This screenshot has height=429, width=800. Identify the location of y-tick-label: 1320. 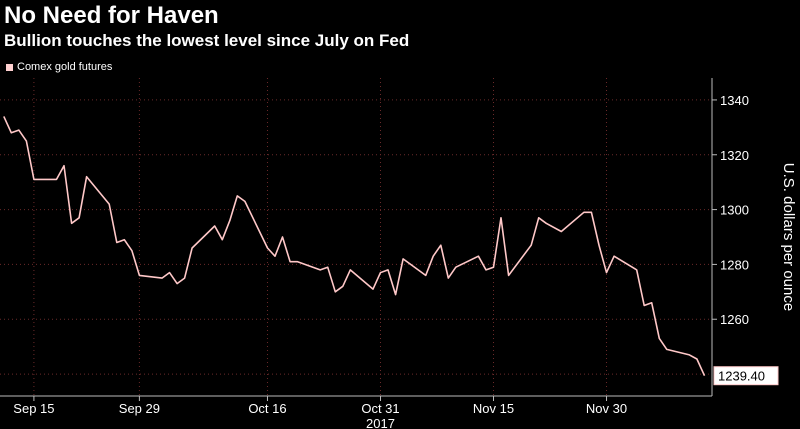
(734, 155).